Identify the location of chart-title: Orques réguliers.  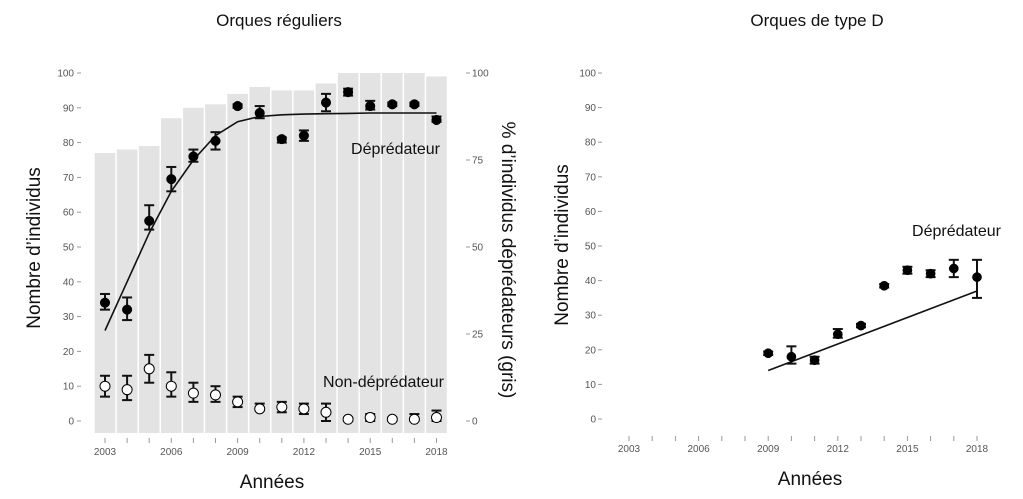
(279, 20).